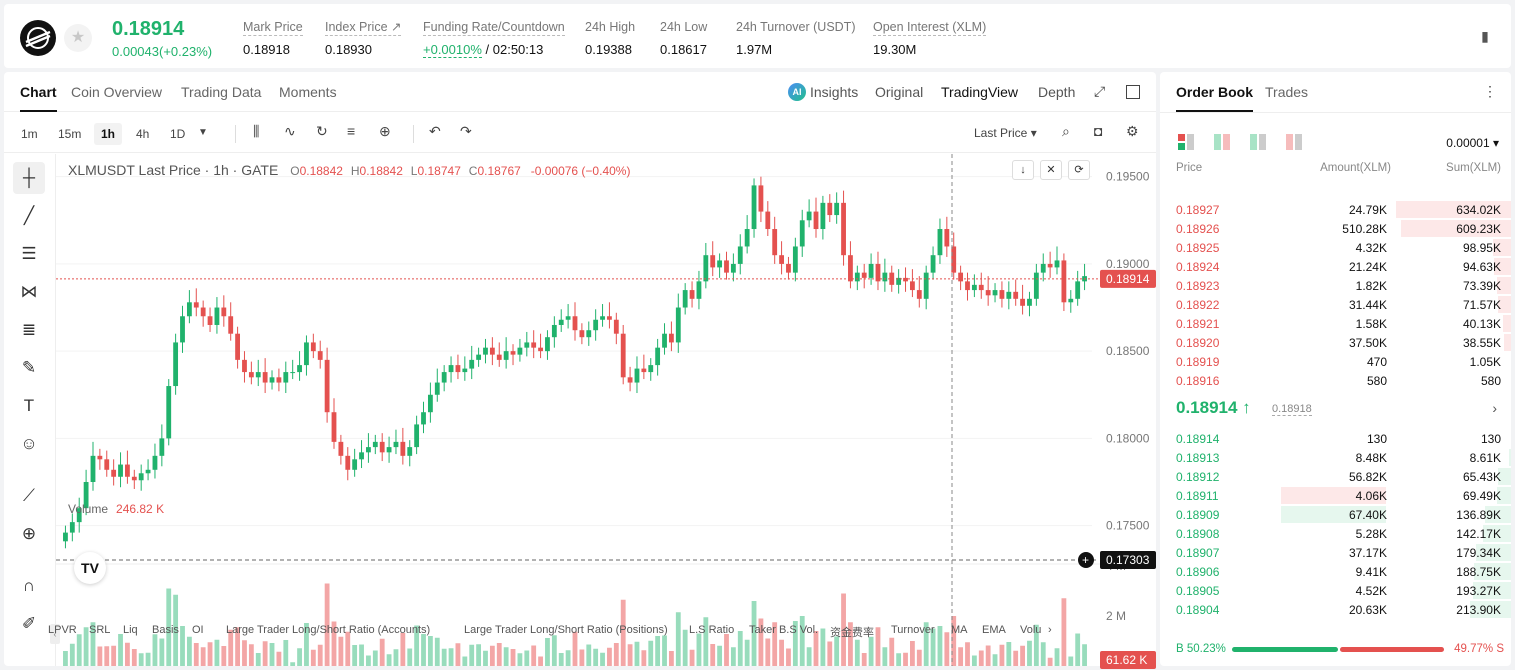  What do you see at coordinates (930, 28) in the screenshot?
I see `stat-label: Open Interest (XLM)` at bounding box center [930, 28].